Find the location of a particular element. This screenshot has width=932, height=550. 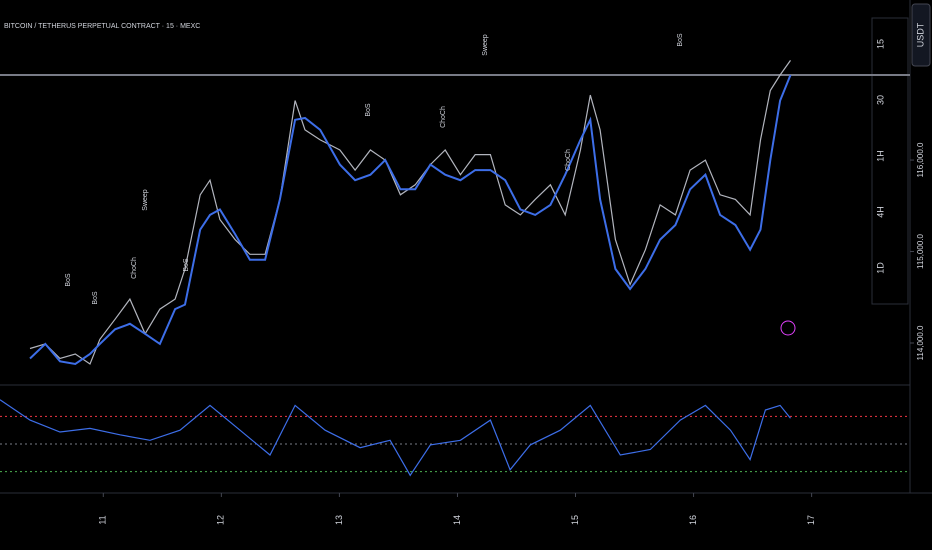

x-tick-label: 15 is located at coordinates (575, 520).